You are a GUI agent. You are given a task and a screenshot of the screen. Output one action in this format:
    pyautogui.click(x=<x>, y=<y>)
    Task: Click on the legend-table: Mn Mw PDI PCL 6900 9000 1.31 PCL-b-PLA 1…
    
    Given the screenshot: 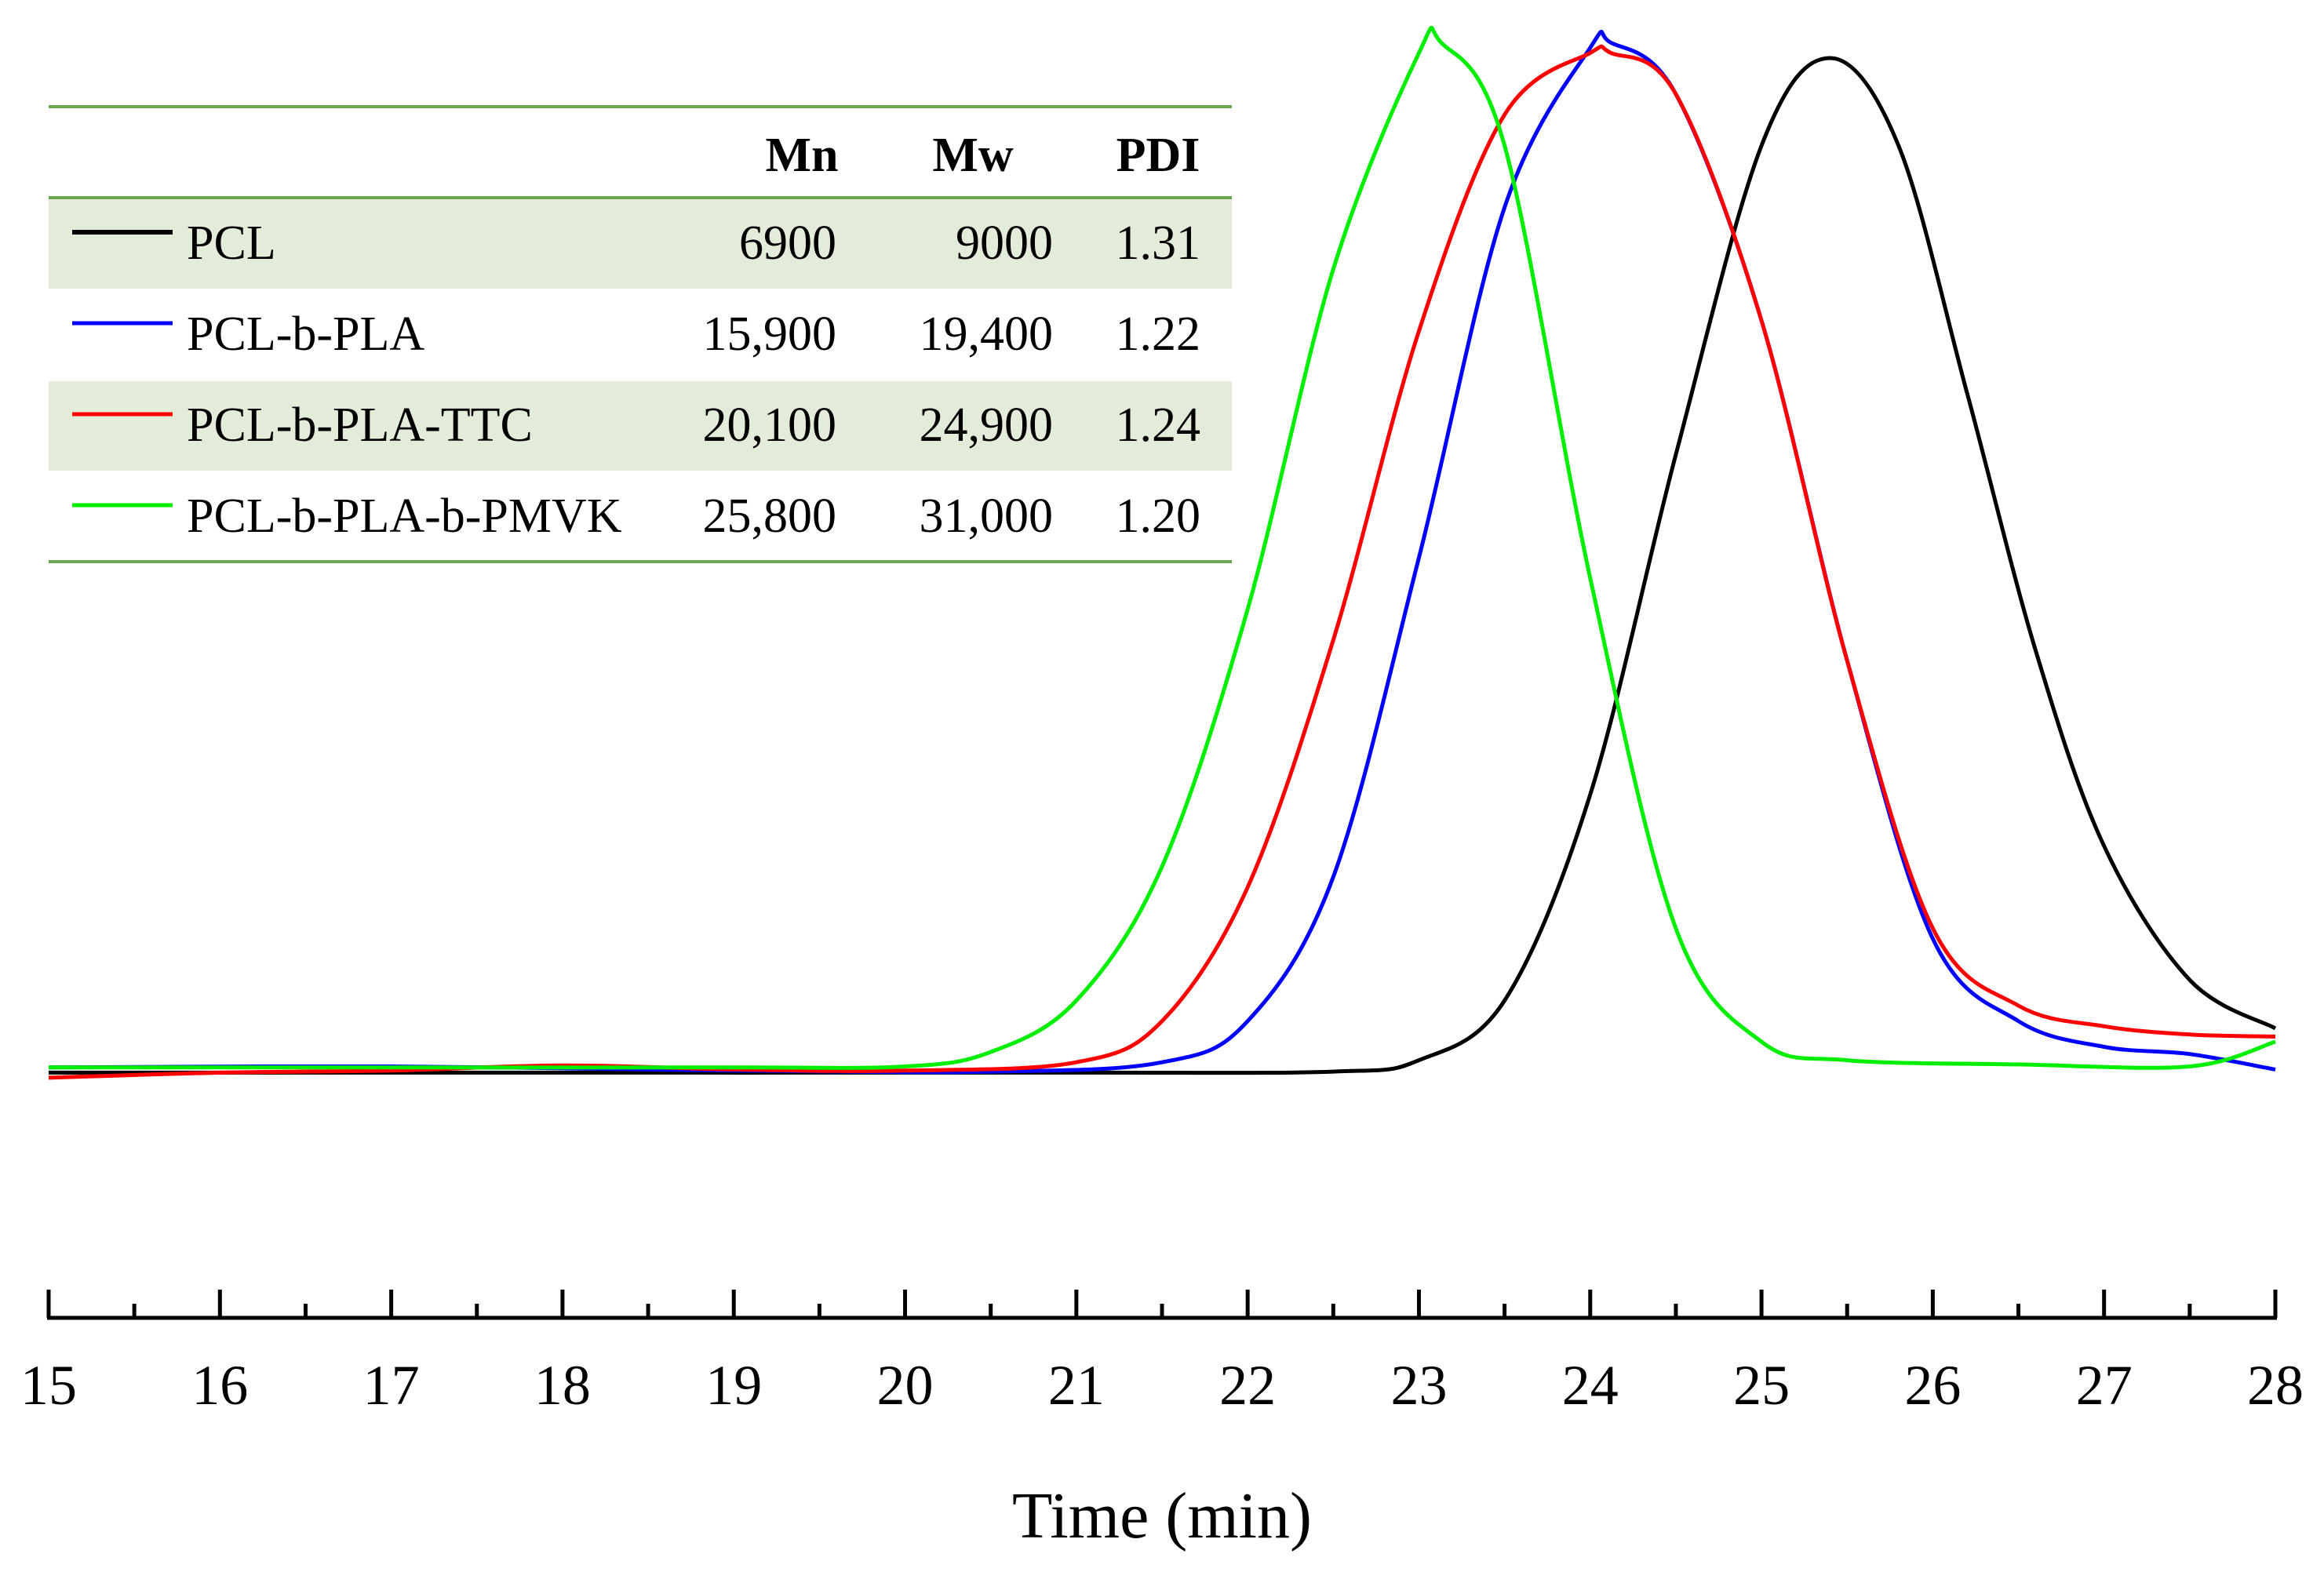 What is the action you would take?
    pyautogui.click(x=641, y=334)
    